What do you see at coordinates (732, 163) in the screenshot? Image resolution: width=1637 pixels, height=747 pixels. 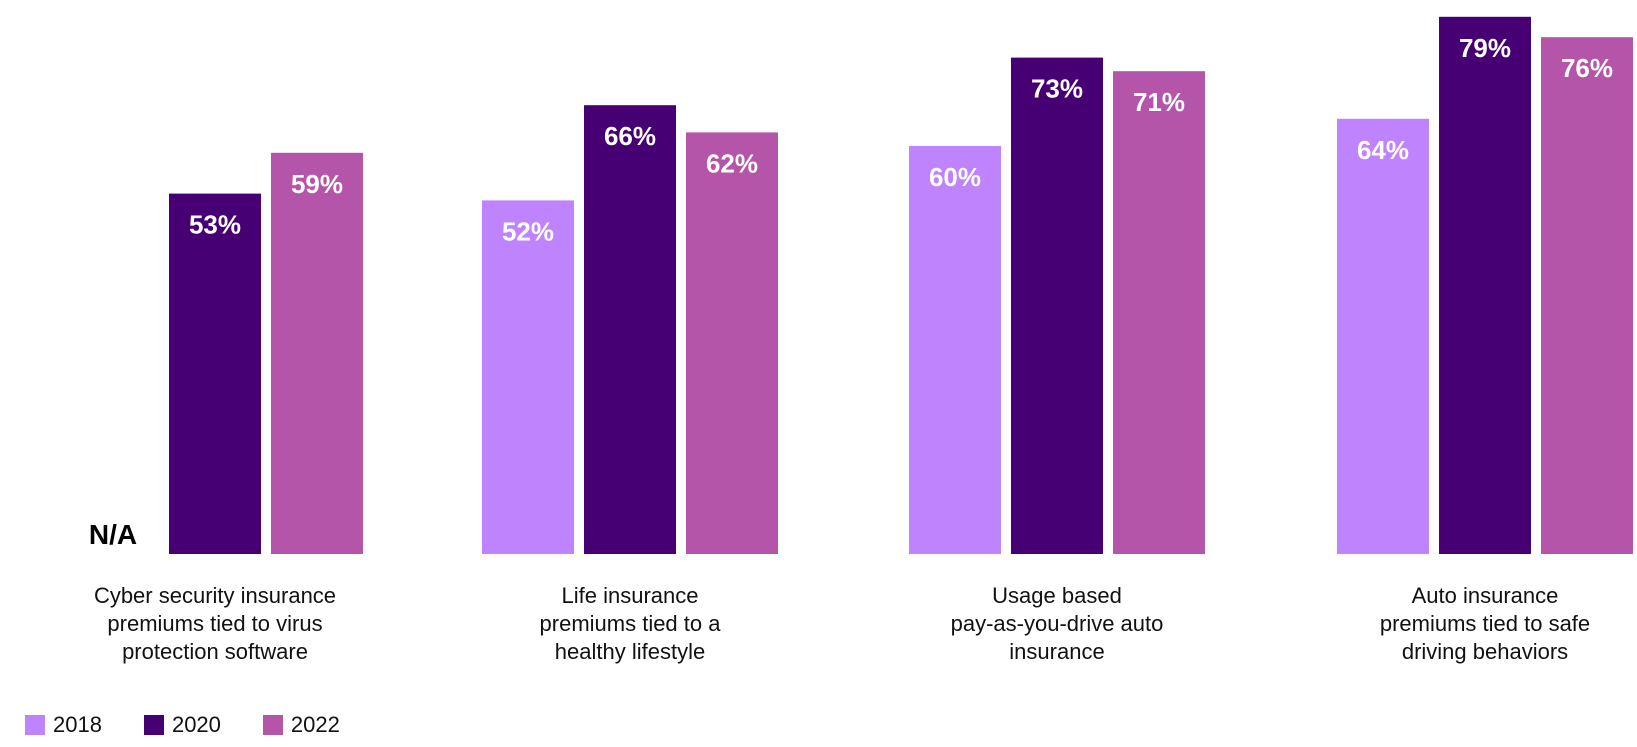 I see `bar-value-label: 62%` at bounding box center [732, 163].